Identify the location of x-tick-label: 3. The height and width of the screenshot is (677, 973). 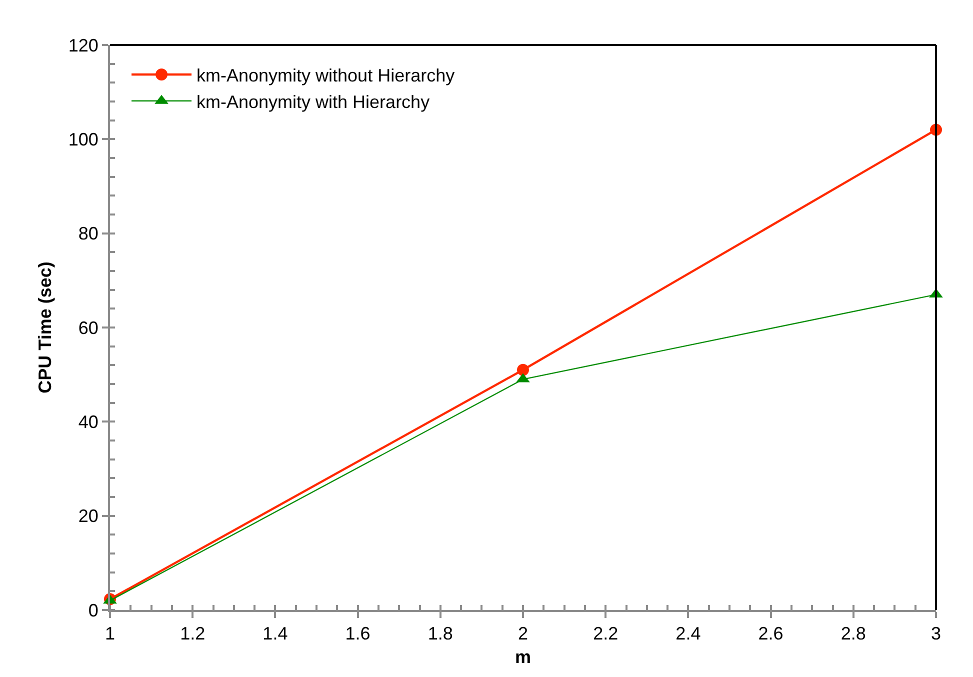
(936, 634).